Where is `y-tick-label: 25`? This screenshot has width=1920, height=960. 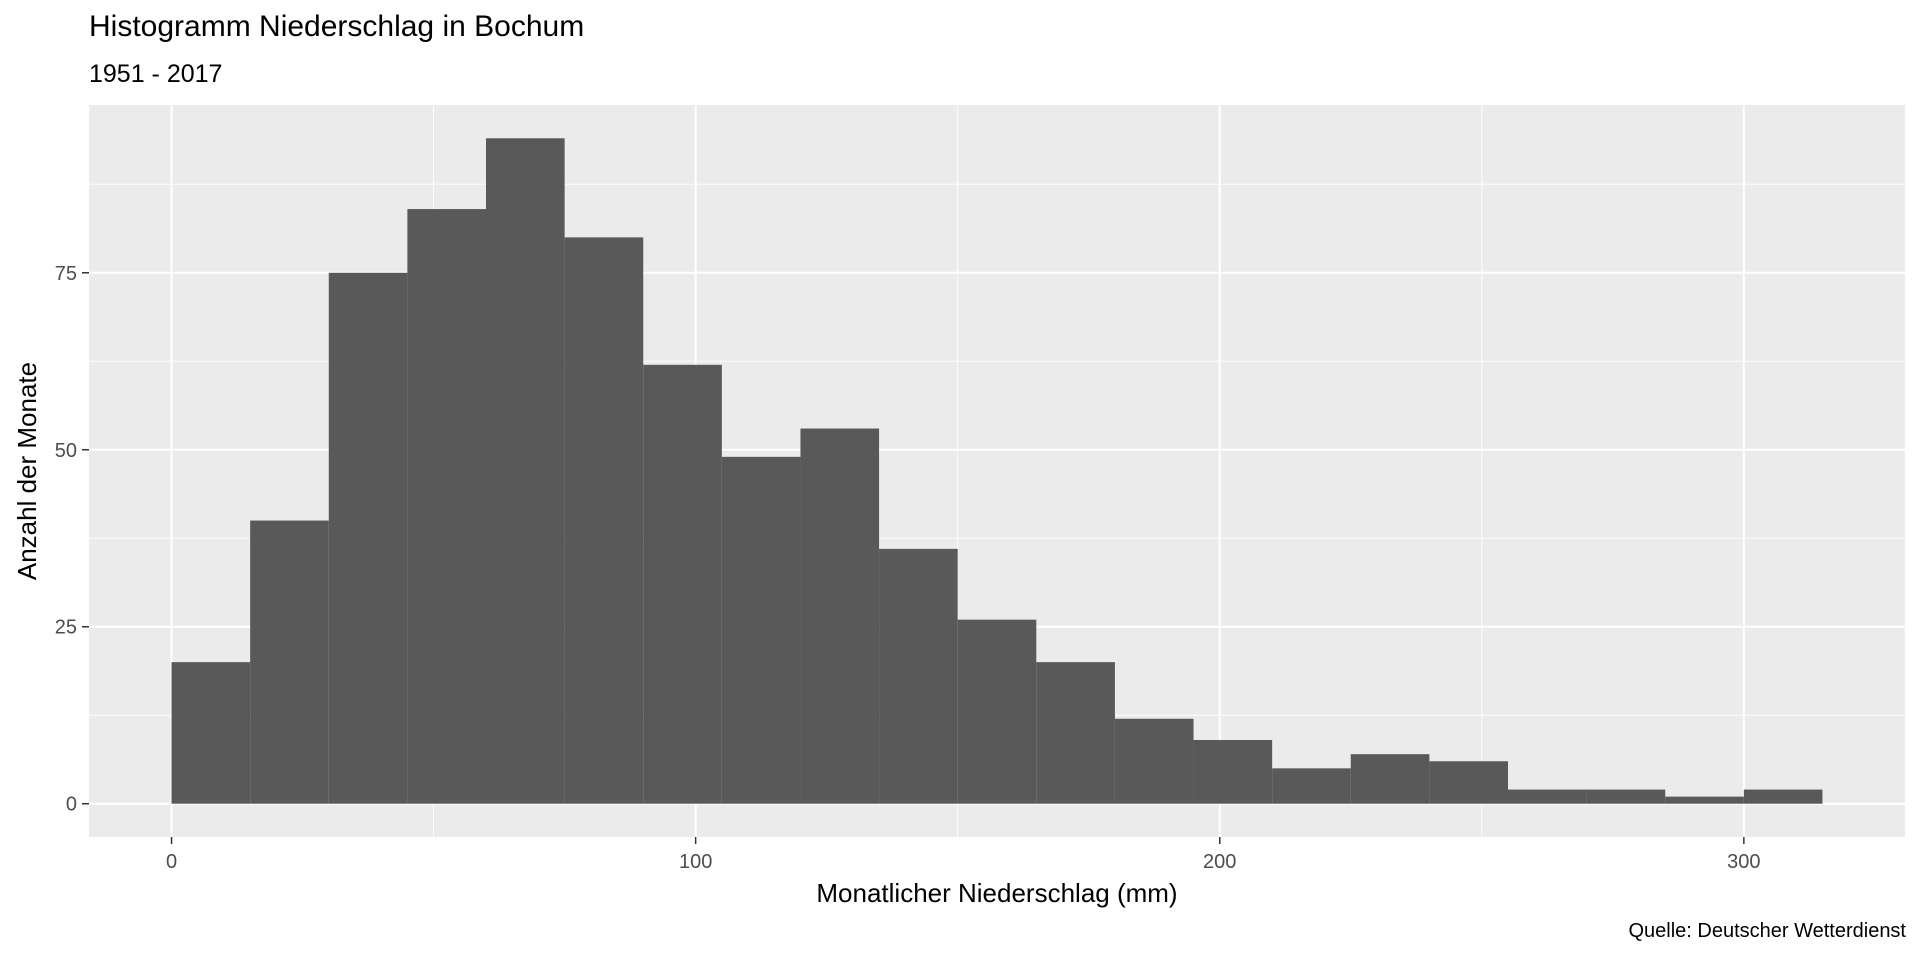 y-tick-label: 25 is located at coordinates (66, 628).